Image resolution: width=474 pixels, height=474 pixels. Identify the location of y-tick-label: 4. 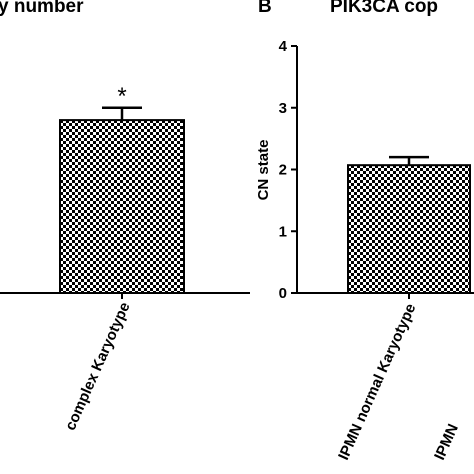
(283, 46).